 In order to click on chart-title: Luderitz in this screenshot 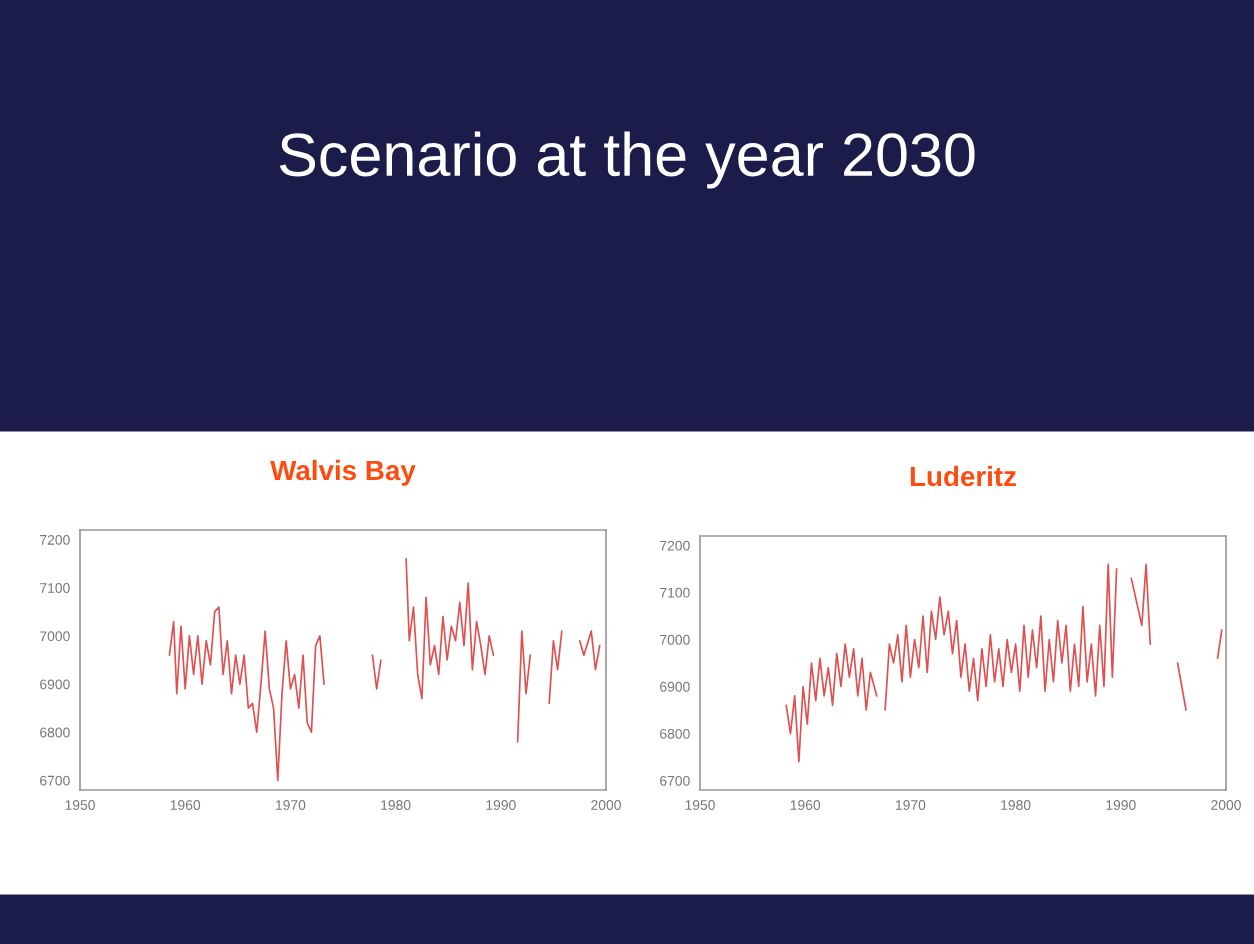, I will do `click(963, 476)`.